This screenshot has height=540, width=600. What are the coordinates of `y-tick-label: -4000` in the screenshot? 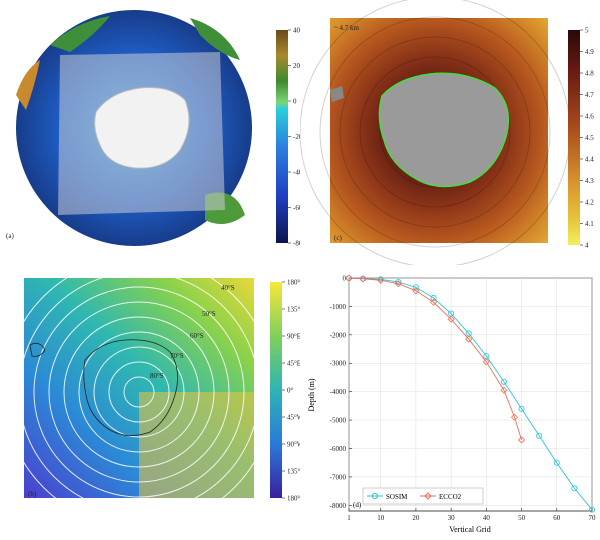 It's located at (338, 392).